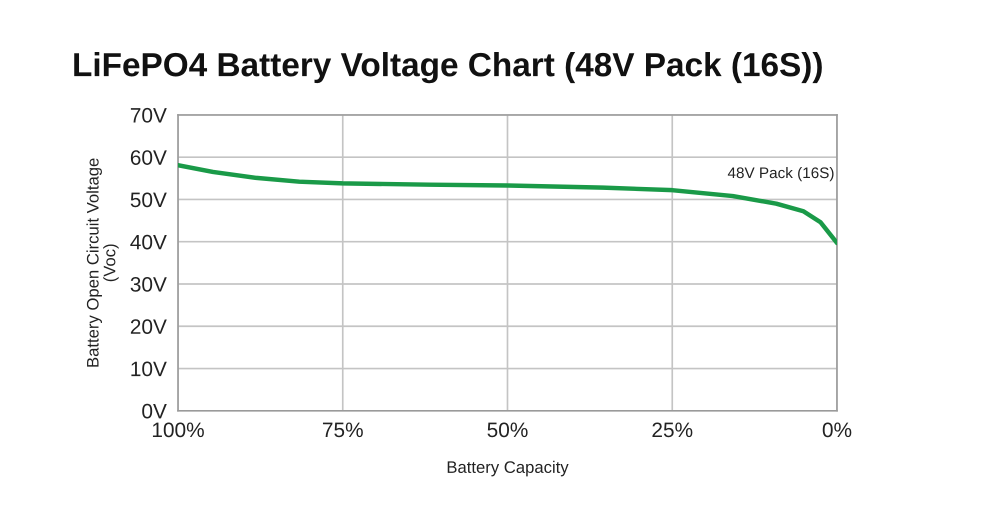  What do you see at coordinates (178, 430) in the screenshot?
I see `x-tick-label: 100%` at bounding box center [178, 430].